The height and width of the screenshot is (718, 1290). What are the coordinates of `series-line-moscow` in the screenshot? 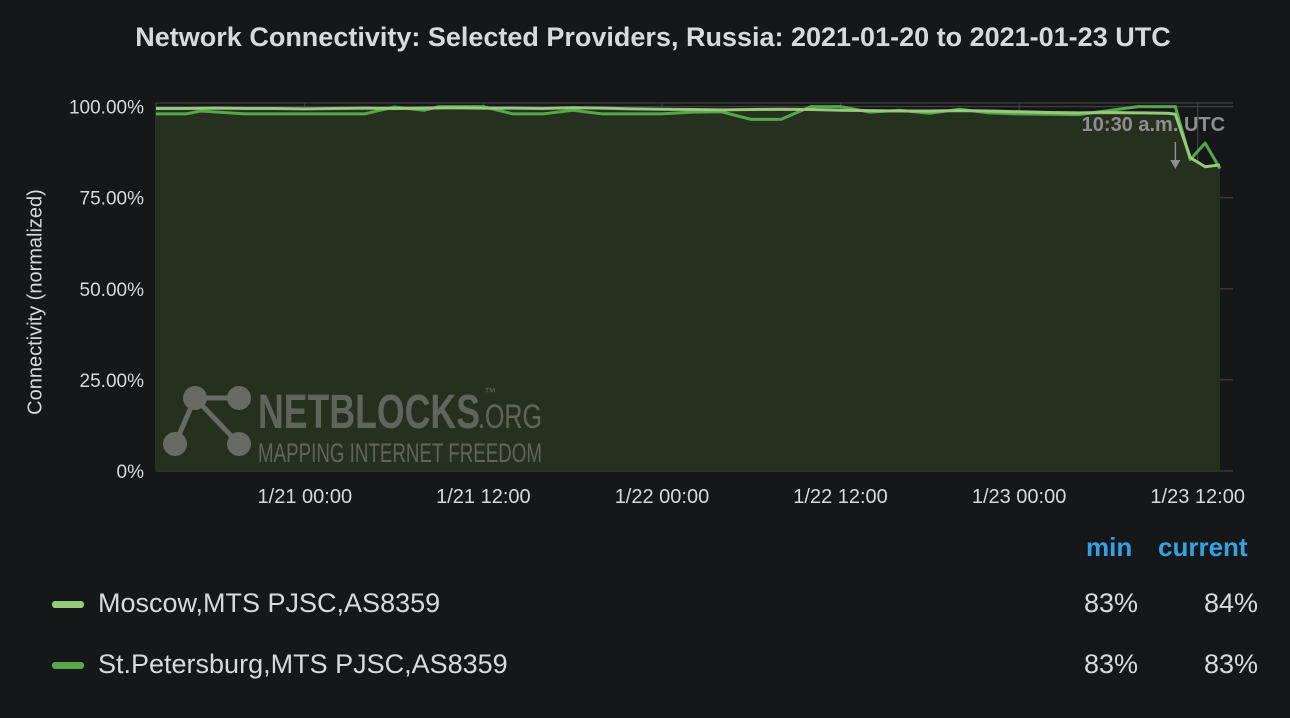 It's located at (688, 137).